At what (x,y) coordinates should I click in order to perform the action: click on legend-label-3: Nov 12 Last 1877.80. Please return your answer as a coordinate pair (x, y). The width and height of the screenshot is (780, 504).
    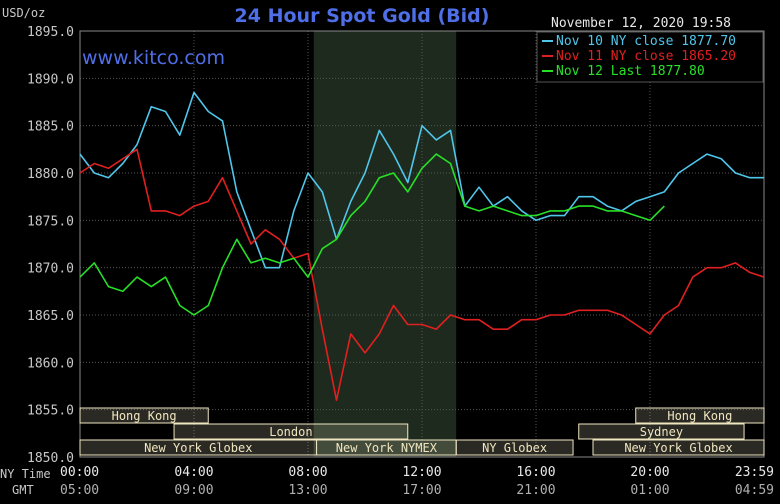
    Looking at the image, I should click on (630, 71).